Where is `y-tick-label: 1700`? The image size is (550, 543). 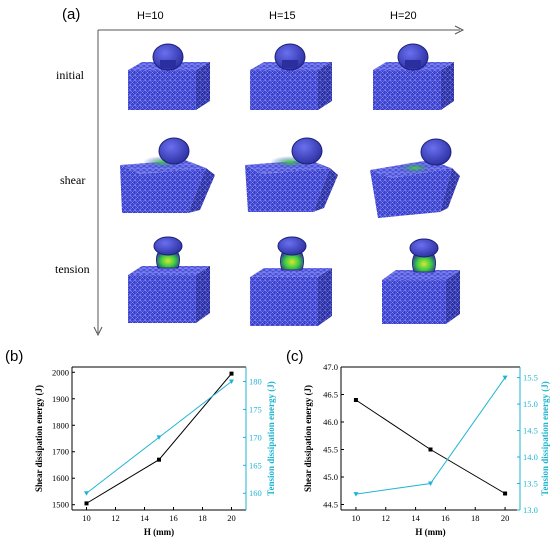 y-tick-label: 1700 is located at coordinates (60, 452).